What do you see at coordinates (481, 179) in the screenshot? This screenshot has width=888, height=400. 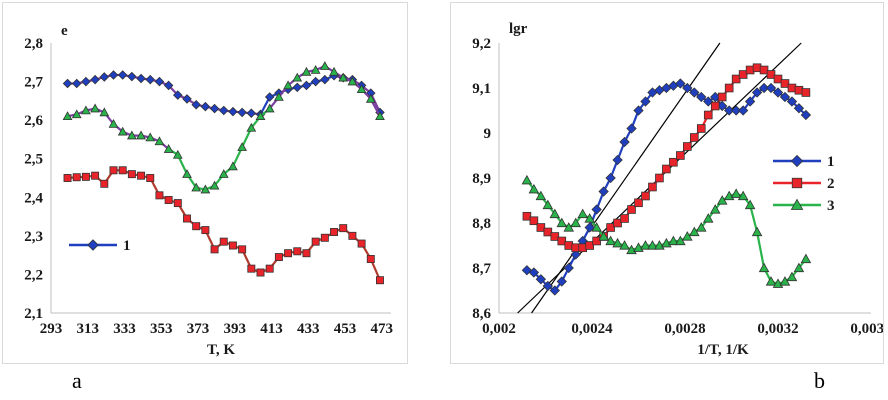 I see `y-tick-label: 8,9` at bounding box center [481, 179].